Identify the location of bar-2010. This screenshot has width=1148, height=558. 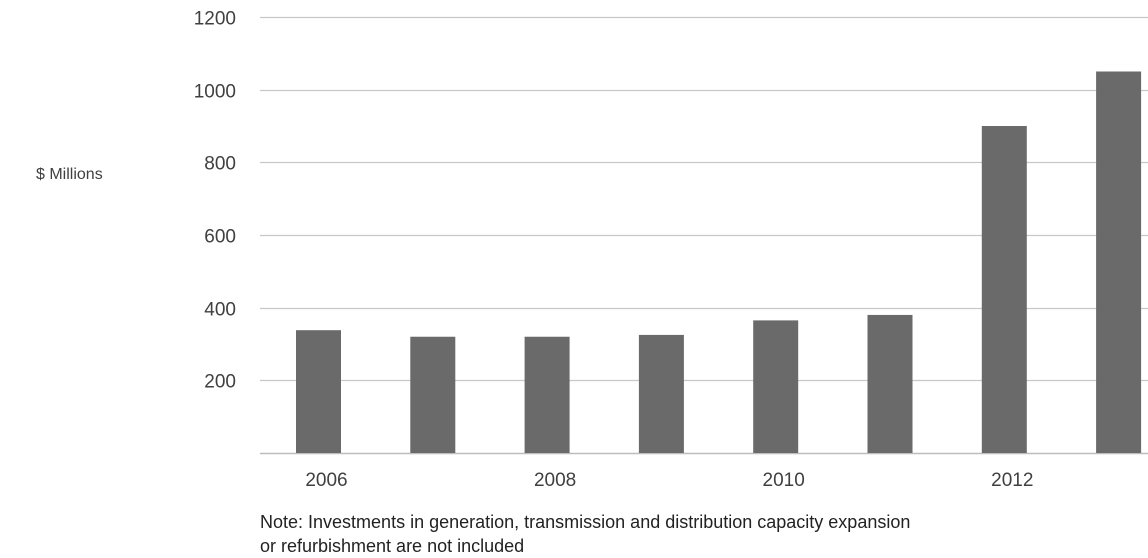
(776, 386).